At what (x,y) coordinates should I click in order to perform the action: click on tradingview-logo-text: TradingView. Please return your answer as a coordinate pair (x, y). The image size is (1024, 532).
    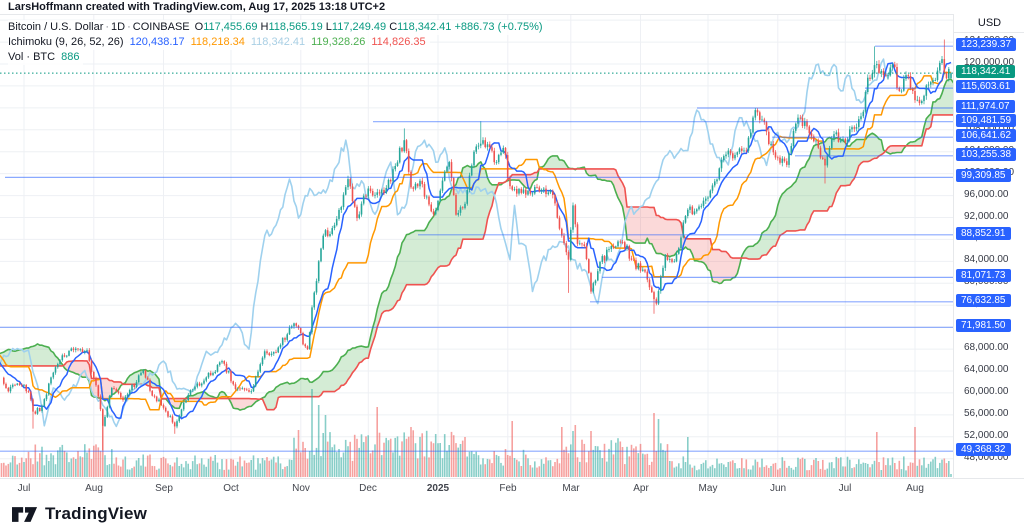
    Looking at the image, I should click on (96, 513).